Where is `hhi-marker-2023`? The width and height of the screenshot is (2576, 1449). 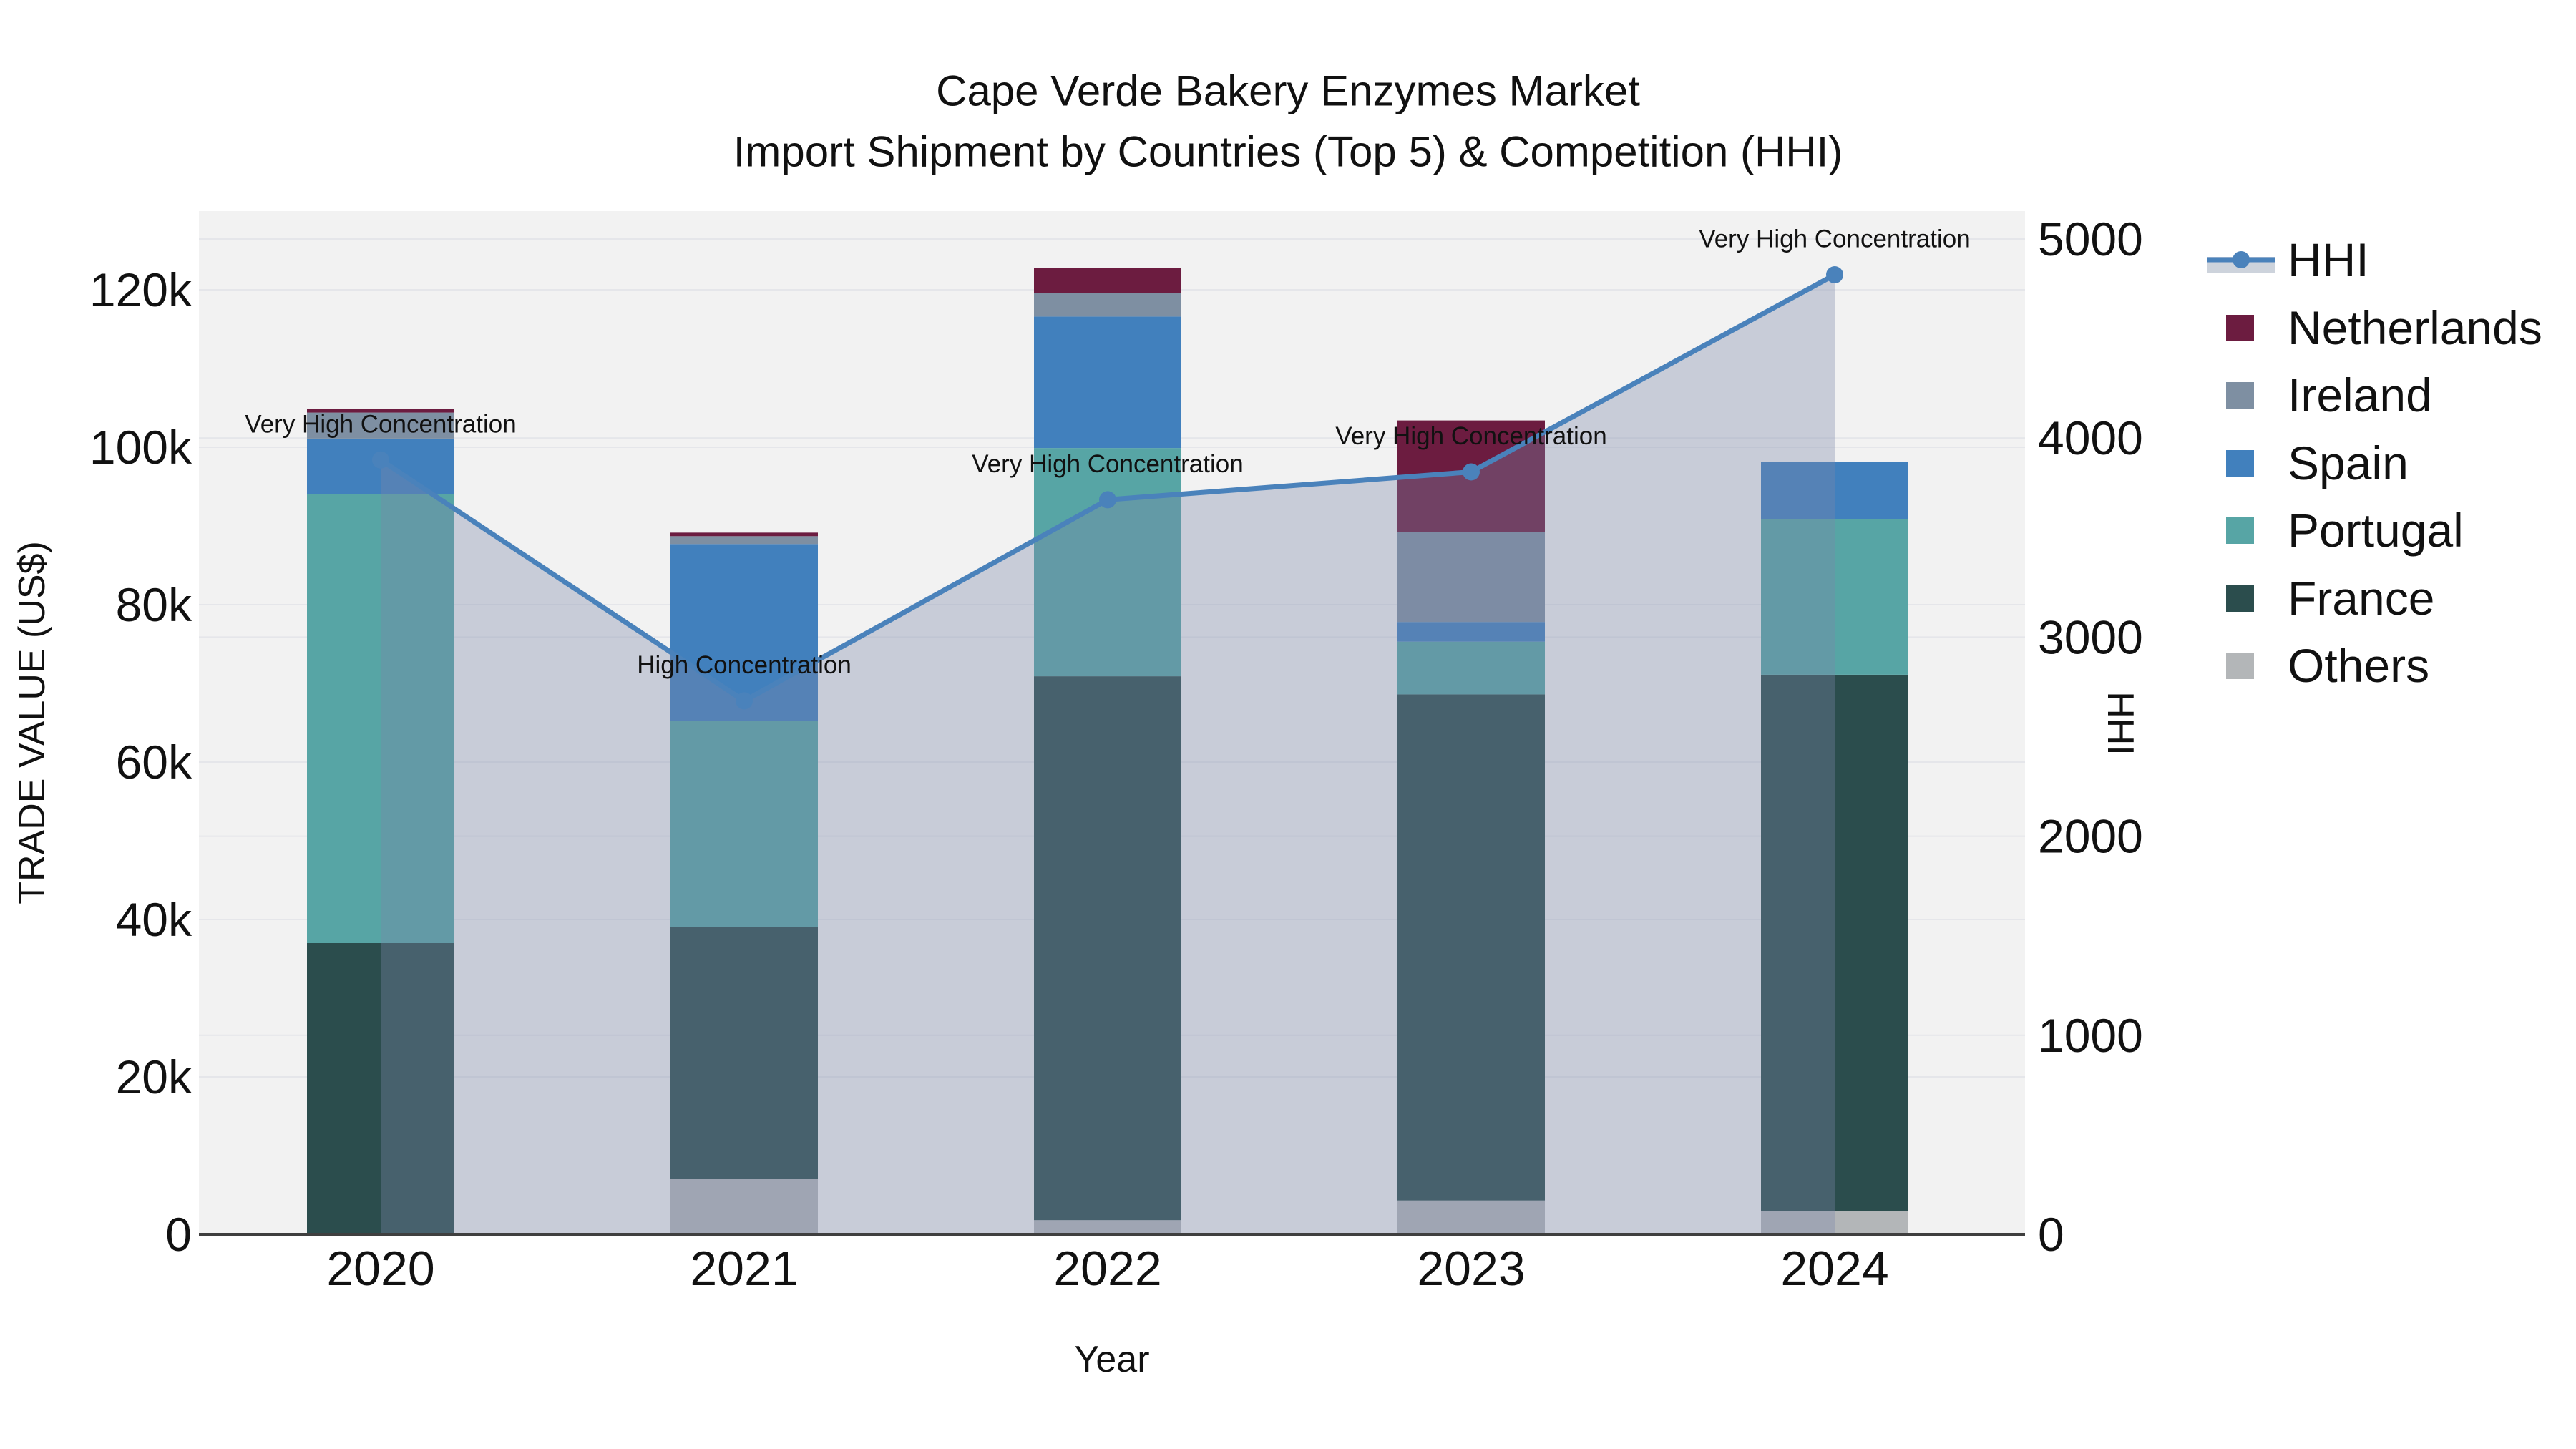 hhi-marker-2023 is located at coordinates (1471, 472).